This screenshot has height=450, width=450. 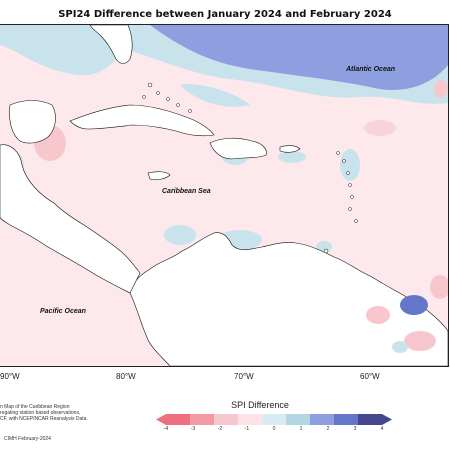 I want to click on legend-right-arrow, so click(x=387, y=419).